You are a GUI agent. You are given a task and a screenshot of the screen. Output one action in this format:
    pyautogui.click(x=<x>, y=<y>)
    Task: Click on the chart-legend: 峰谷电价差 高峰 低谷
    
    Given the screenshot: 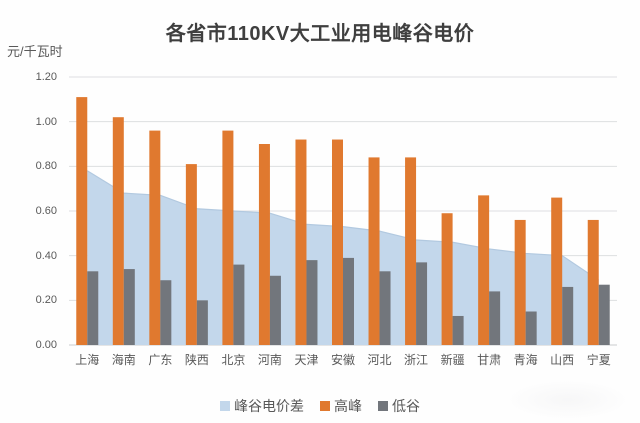 What is the action you would take?
    pyautogui.click(x=320, y=406)
    